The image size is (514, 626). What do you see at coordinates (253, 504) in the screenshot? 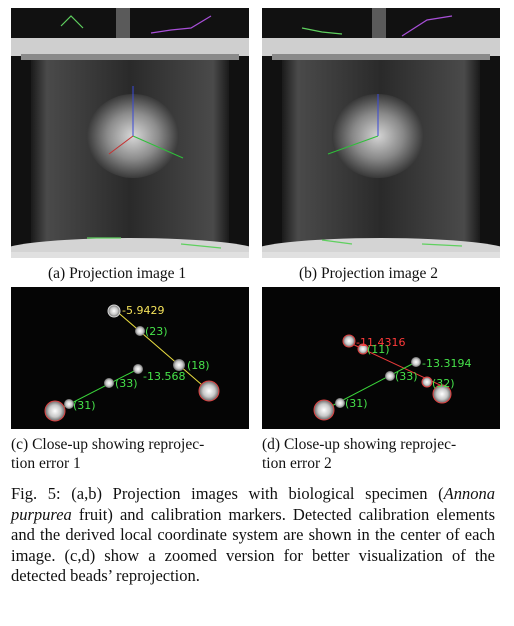
I see `caption-species: Annona purpurea` at bounding box center [253, 504].